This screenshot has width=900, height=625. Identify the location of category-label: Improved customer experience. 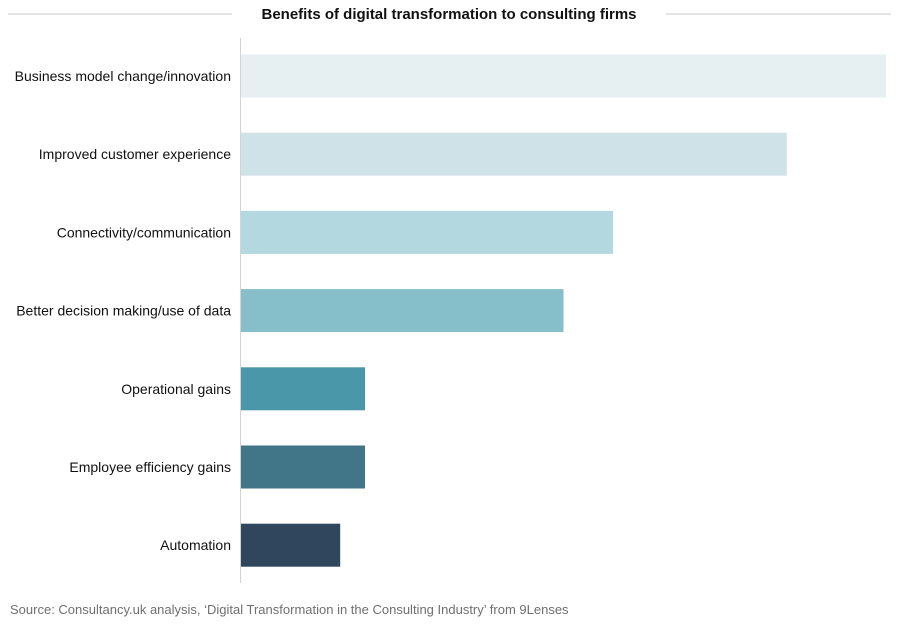
(135, 154).